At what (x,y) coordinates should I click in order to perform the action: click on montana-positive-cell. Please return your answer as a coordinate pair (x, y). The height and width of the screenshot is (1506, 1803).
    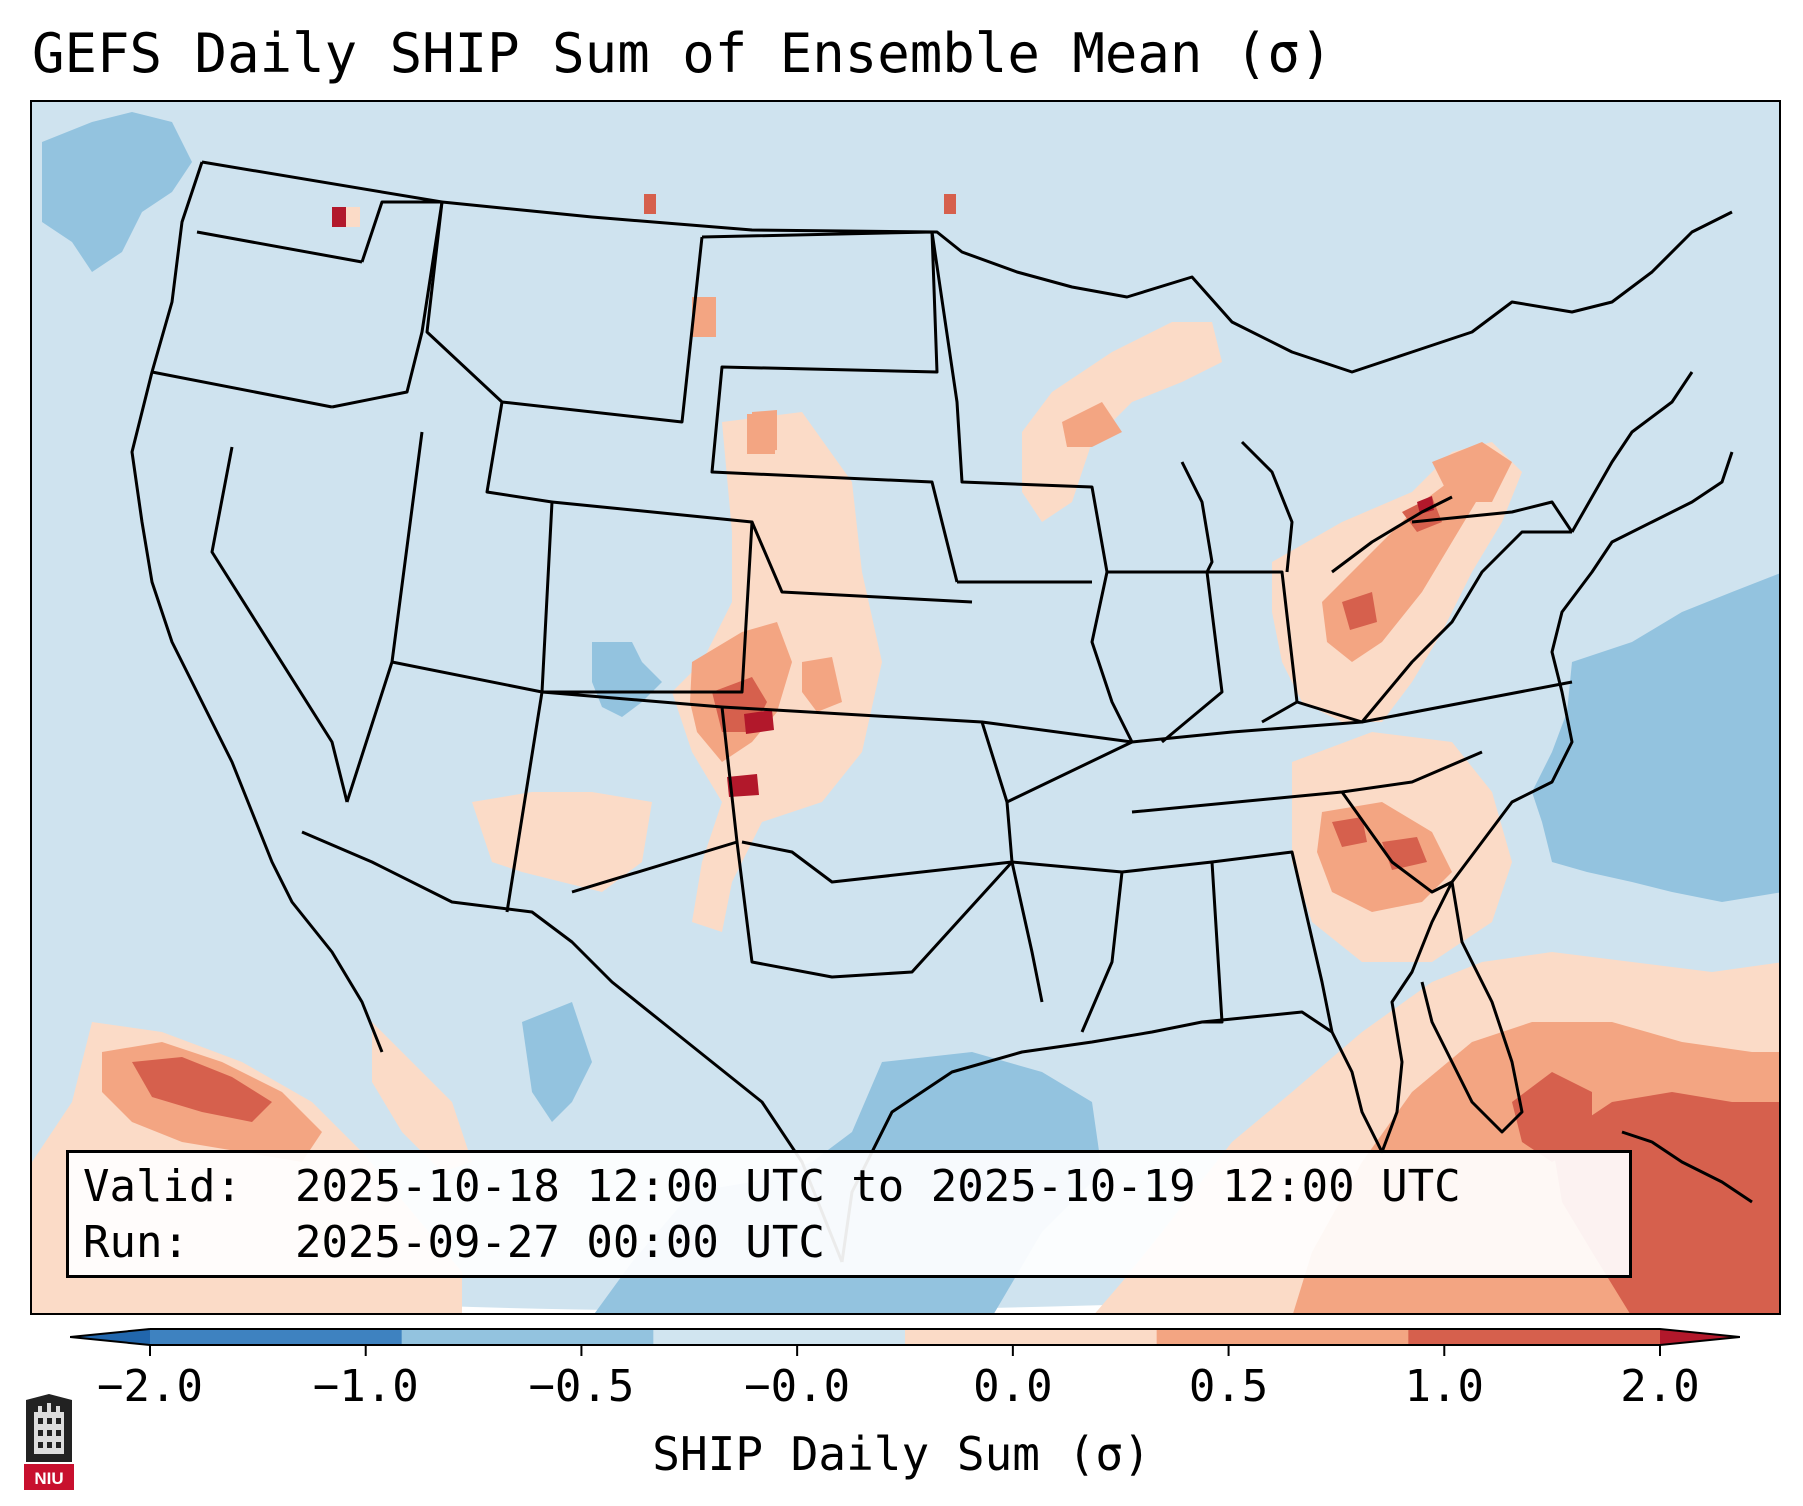
    Looking at the image, I should click on (650, 204).